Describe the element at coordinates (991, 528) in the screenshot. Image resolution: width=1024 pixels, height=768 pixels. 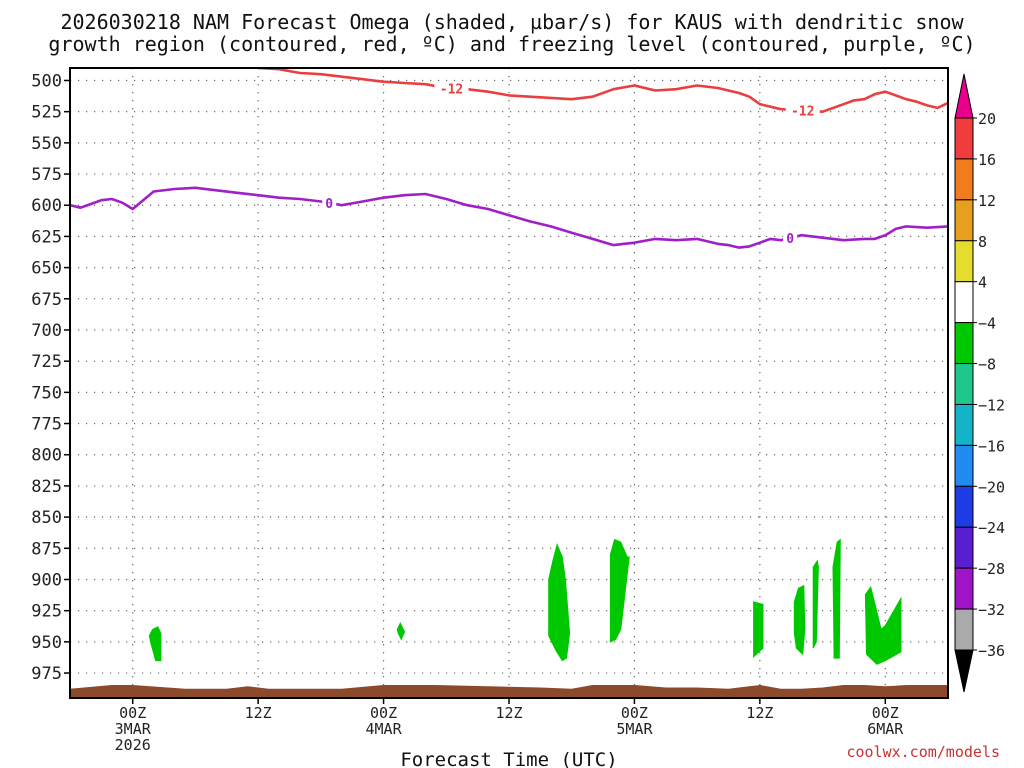
I see `colorbar-tick-label: −24` at that location.